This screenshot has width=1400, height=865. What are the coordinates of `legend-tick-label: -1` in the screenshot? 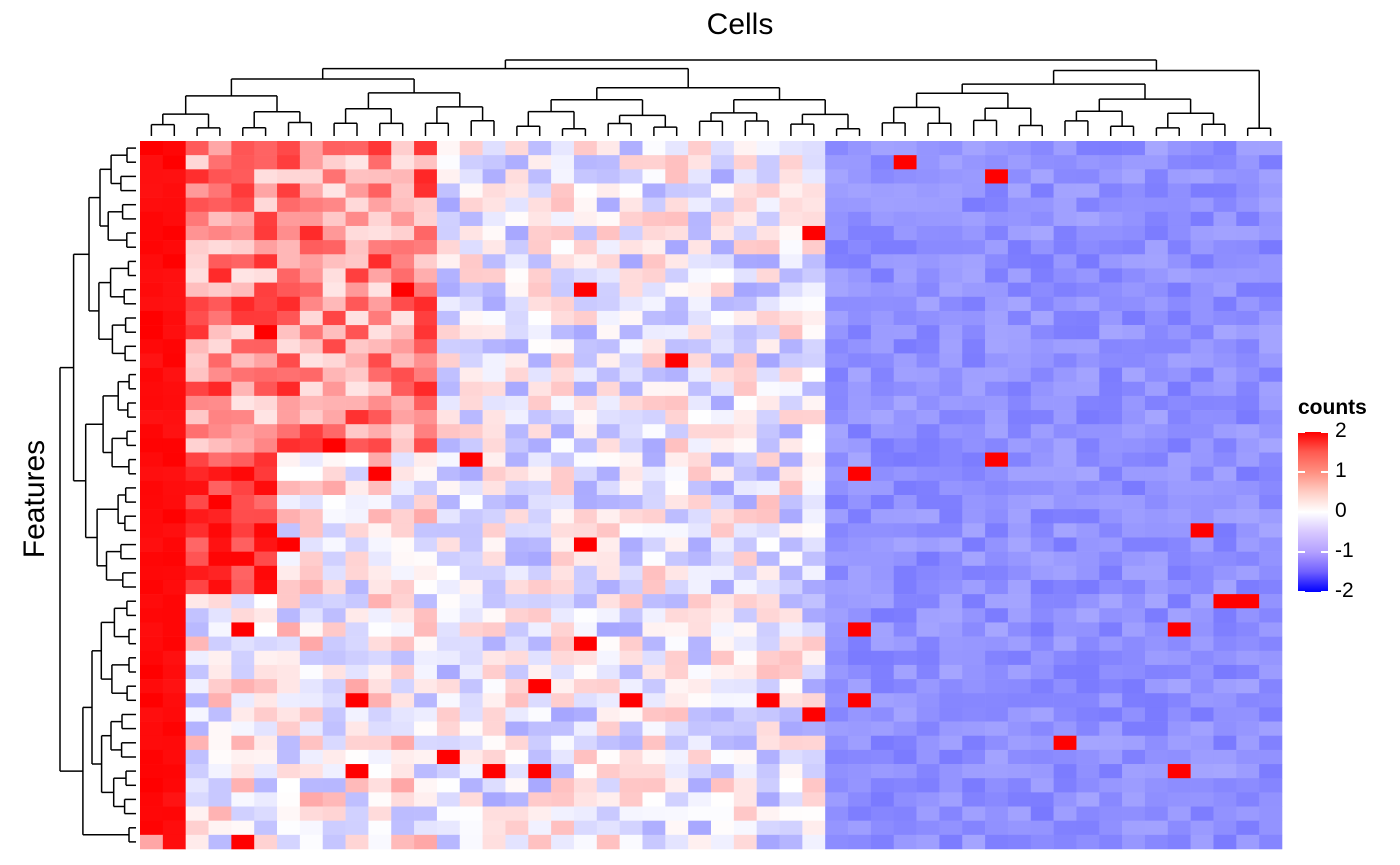 It's located at (1344, 550).